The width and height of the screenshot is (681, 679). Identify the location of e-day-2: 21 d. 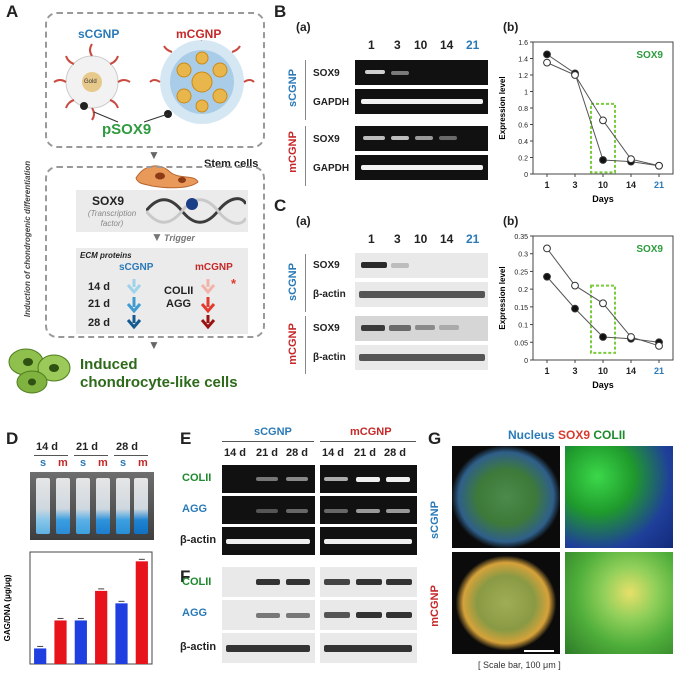
(267, 453).